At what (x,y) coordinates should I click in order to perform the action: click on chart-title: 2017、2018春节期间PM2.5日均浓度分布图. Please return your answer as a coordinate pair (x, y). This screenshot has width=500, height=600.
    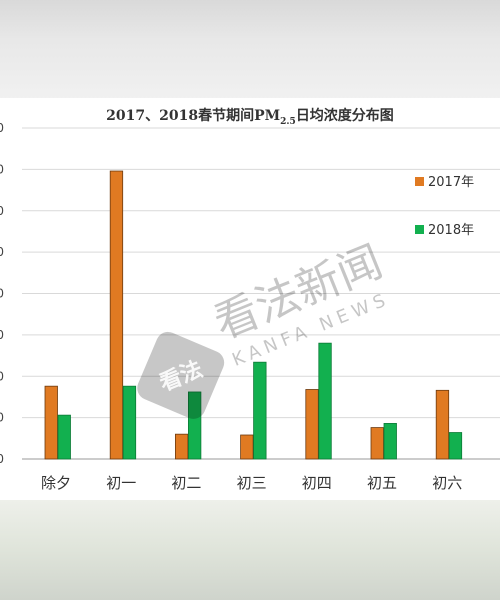
    Looking at the image, I should click on (250, 117).